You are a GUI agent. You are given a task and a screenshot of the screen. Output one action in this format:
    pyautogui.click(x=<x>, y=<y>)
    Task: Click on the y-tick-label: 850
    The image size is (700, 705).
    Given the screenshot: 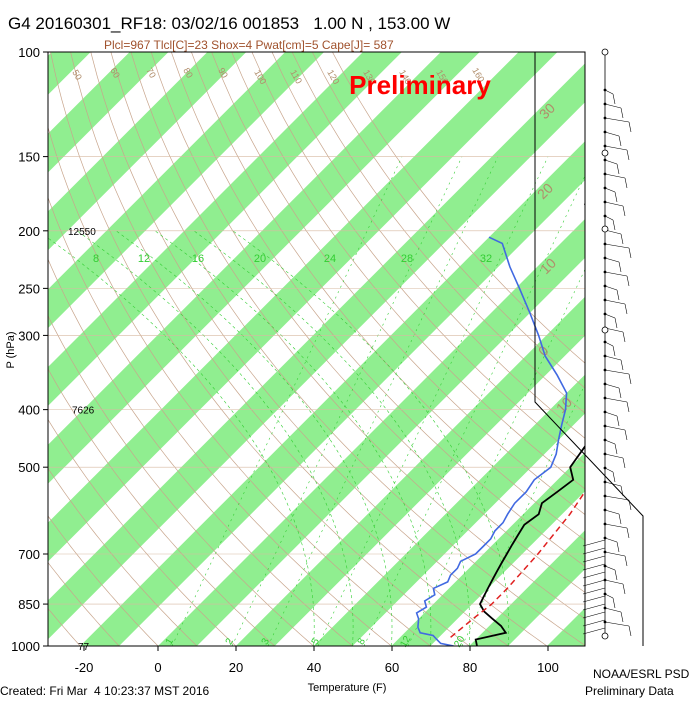 What is the action you would take?
    pyautogui.click(x=29, y=604)
    